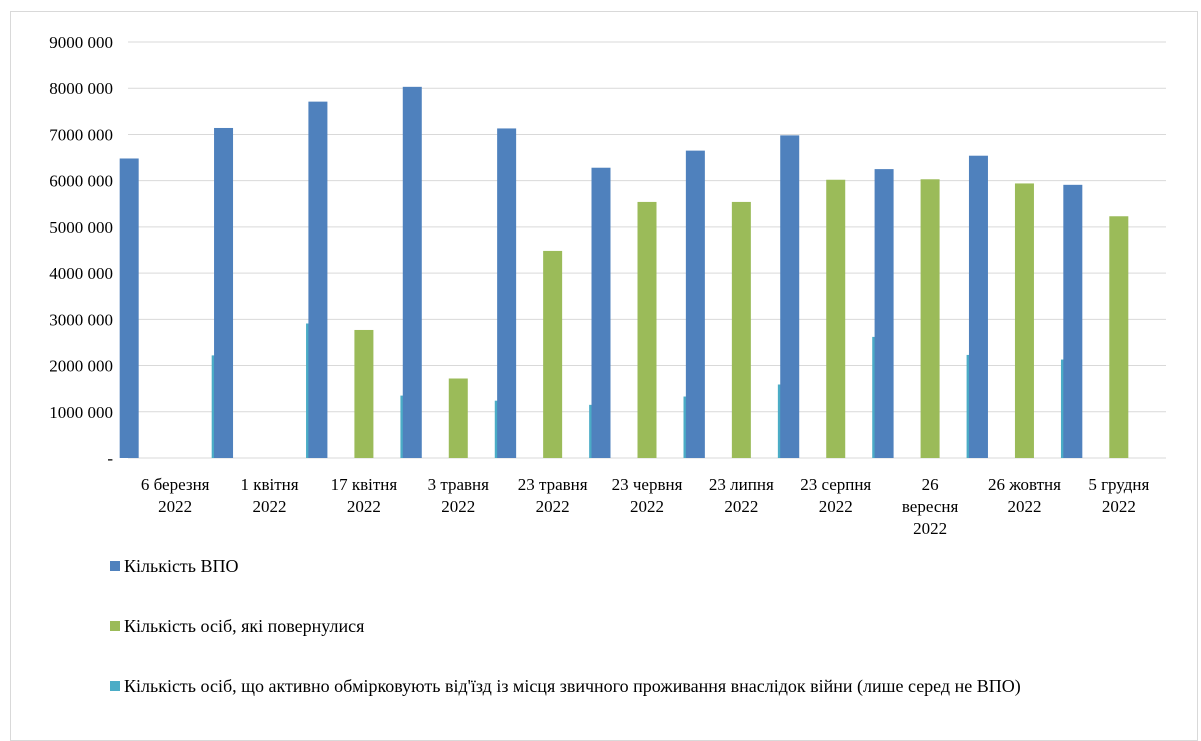 This screenshot has width=1201, height=741. I want to click on x-tick-label-5-1: 2022, so click(647, 506).